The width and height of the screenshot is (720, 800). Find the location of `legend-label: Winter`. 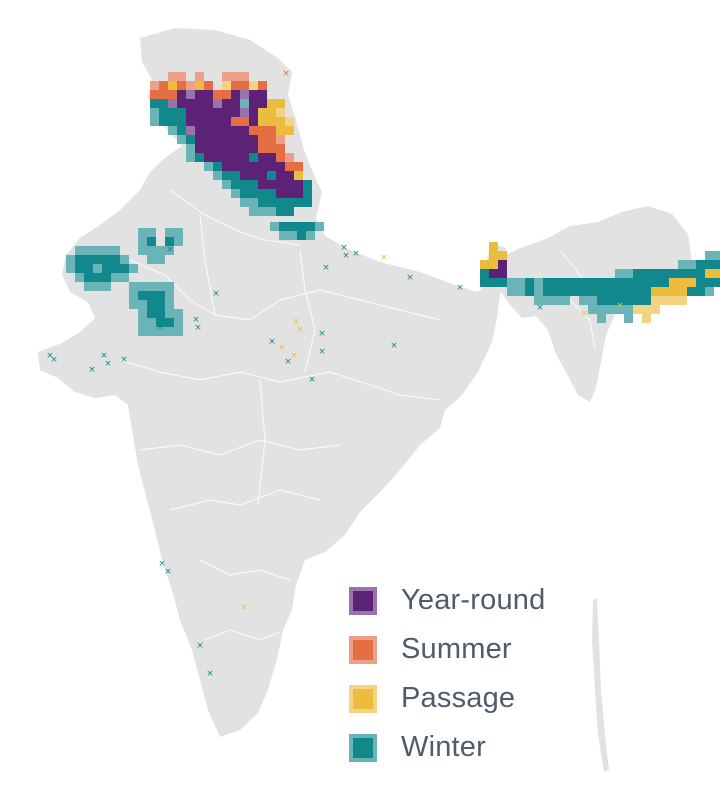

legend-label: Winter is located at coordinates (443, 747).